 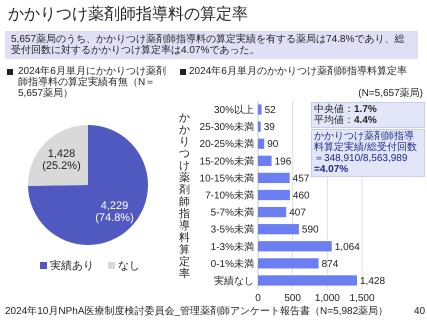 What do you see at coordinates (227, 127) in the screenshot?
I see `y-tick-label: 25-30%未満` at bounding box center [227, 127].